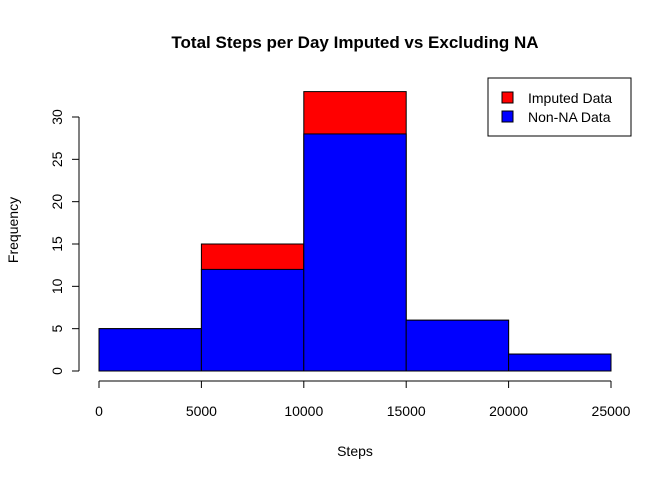 The width and height of the screenshot is (672, 480). Describe the element at coordinates (57, 329) in the screenshot. I see `y-tick-label-1: 5` at that location.